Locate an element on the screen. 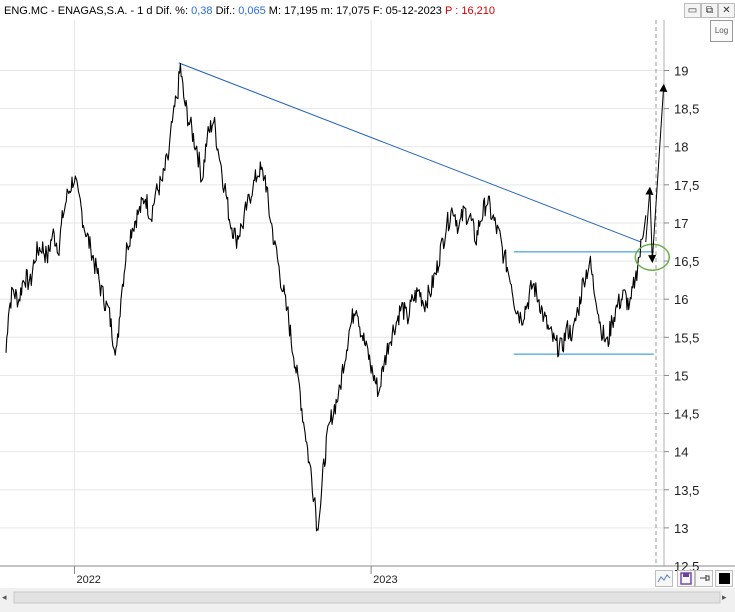 The width and height of the screenshot is (735, 612). minimize-icon: ▭ is located at coordinates (692, 10).